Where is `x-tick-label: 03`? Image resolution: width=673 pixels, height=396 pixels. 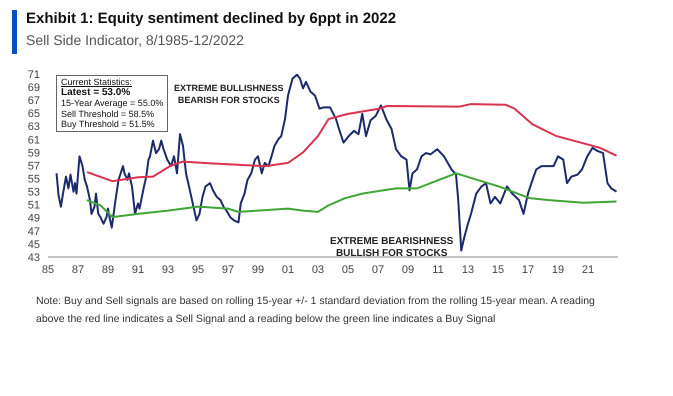 x-tick-label: 03 is located at coordinates (318, 270).